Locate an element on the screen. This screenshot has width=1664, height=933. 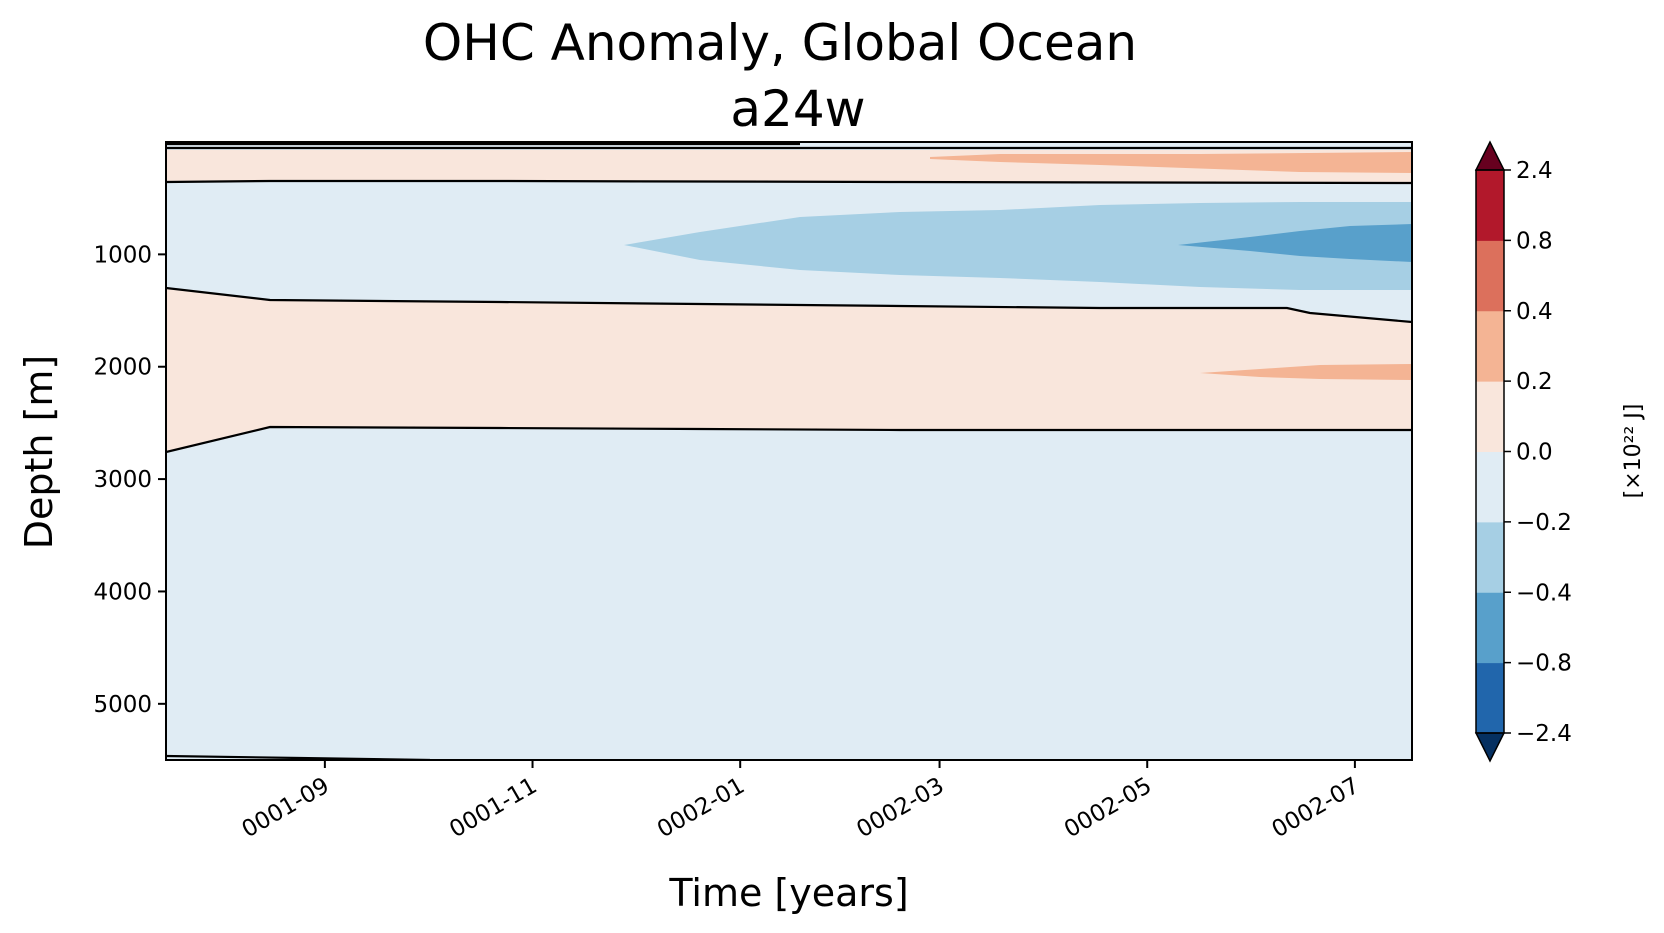
colorbar-tick-label: 0.2 is located at coordinates (1534, 382).